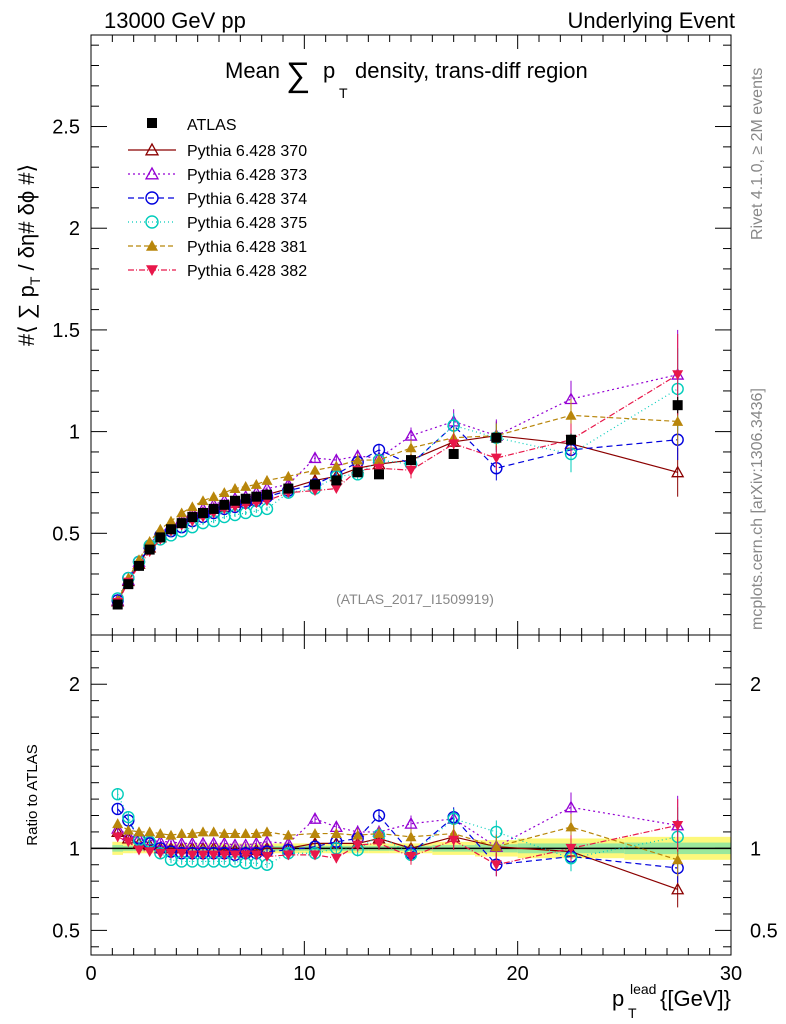 The image size is (786, 1024). I want to click on analysis-watermark: (ATLAS_2017_I1509919), so click(415, 599).